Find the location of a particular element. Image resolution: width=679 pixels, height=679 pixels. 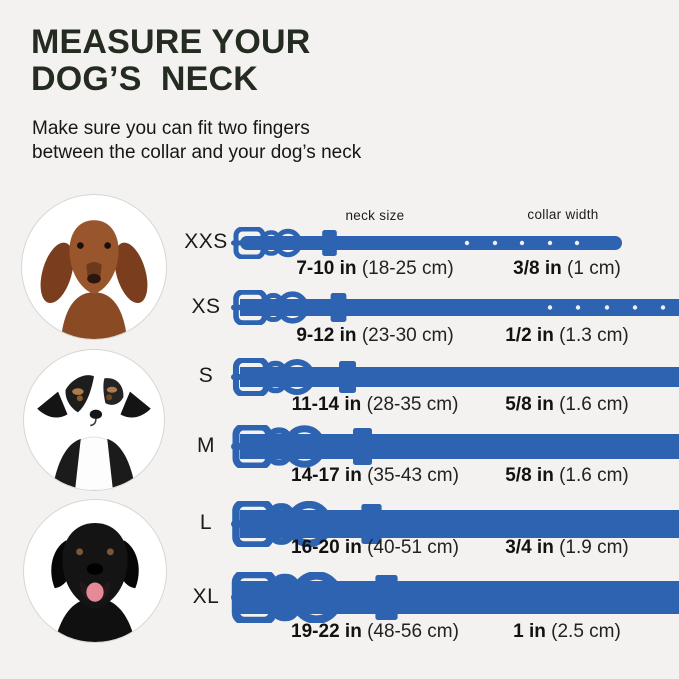

black-lab-photo is located at coordinates (95, 571).